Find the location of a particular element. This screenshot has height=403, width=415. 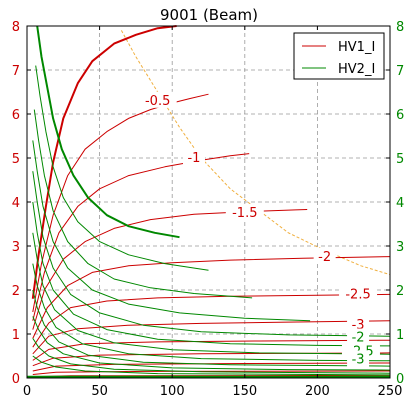

legend-label: HV1_I is located at coordinates (356, 47).